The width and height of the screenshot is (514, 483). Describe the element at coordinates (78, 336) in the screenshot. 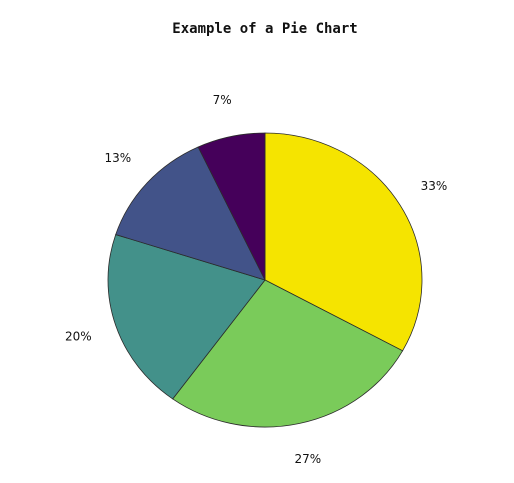

I see `pie-slice-label-3: 20%` at that location.